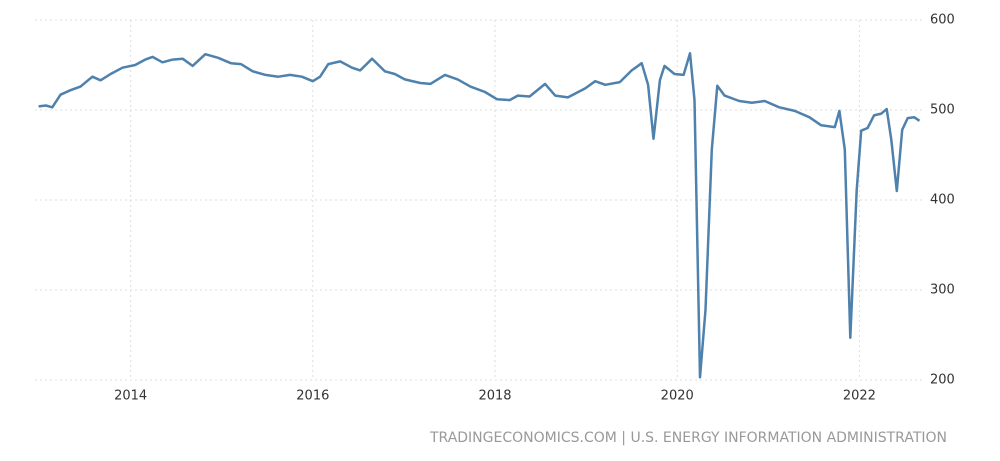 The image size is (1000, 461). I want to click on y-tick-label: 400, so click(942, 200).